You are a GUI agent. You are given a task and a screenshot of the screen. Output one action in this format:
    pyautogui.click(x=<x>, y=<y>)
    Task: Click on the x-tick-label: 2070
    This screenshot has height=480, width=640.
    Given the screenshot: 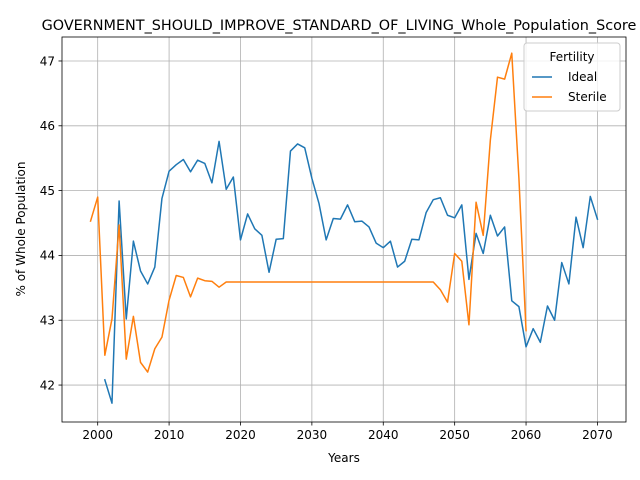 What is the action you would take?
    pyautogui.click(x=597, y=435)
    